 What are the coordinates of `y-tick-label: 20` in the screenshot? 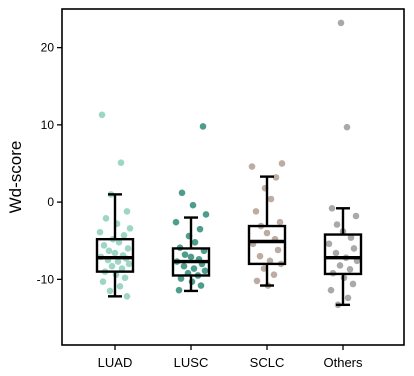 It's located at (48, 48).